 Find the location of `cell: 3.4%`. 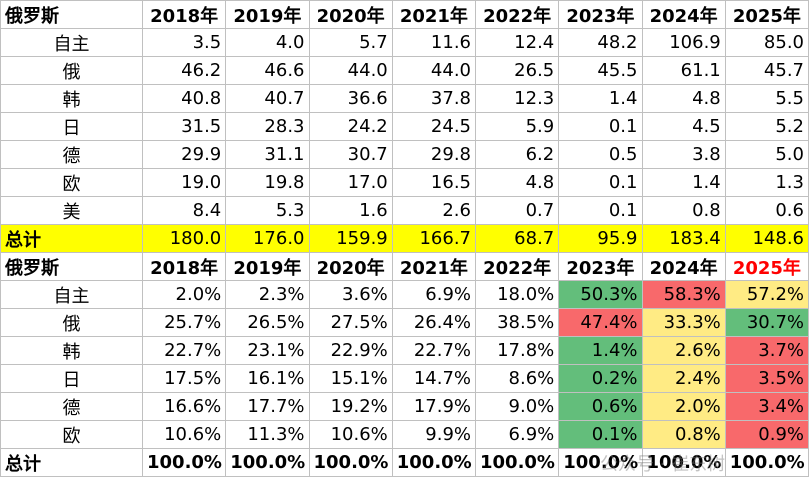

cell: 3.4% is located at coordinates (767, 406).